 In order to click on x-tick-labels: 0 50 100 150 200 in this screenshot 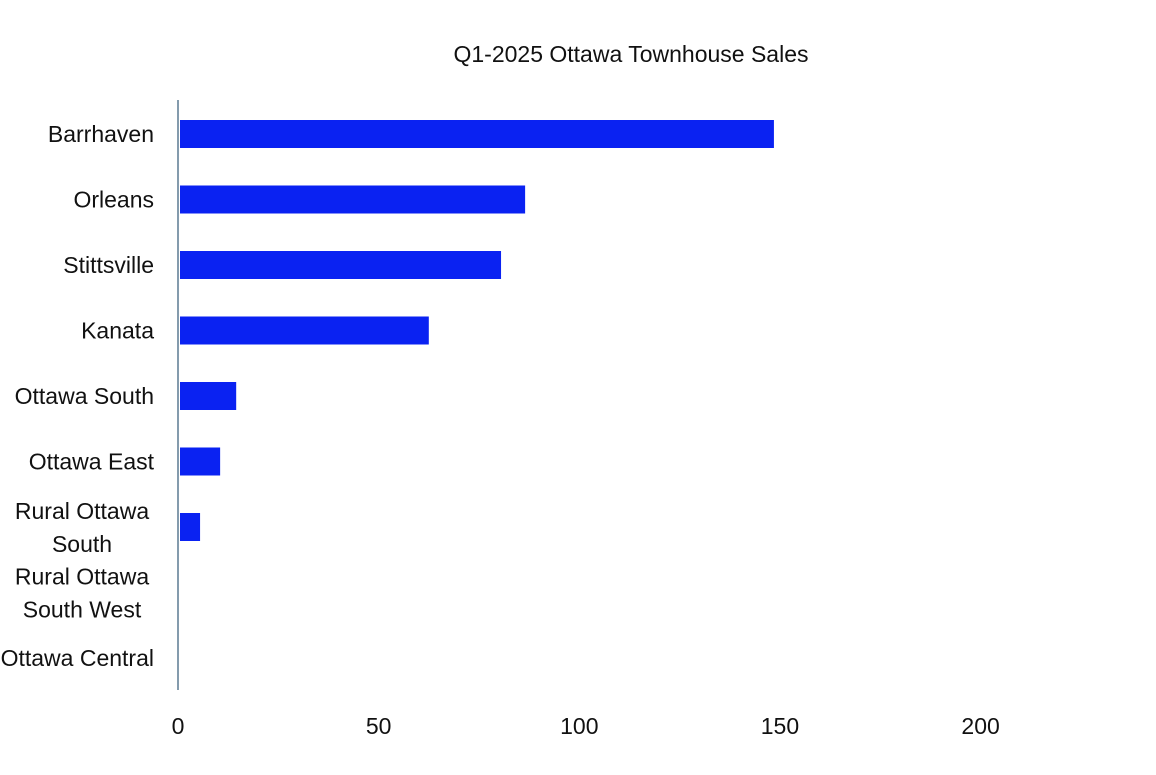, I will do `click(586, 726)`.